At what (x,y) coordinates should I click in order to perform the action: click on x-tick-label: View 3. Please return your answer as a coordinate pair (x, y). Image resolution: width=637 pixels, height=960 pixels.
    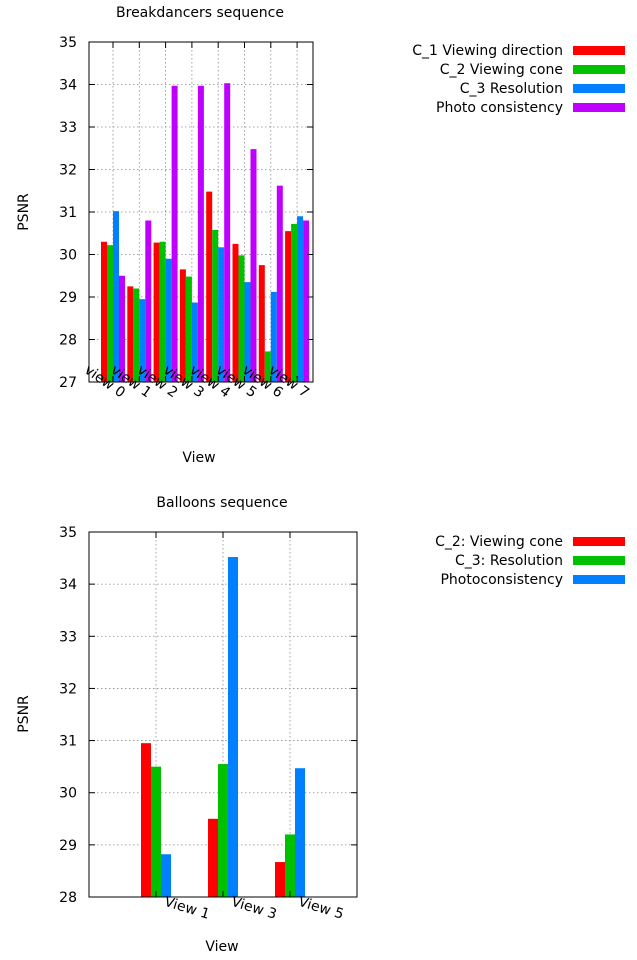
    Looking at the image, I should click on (253, 908).